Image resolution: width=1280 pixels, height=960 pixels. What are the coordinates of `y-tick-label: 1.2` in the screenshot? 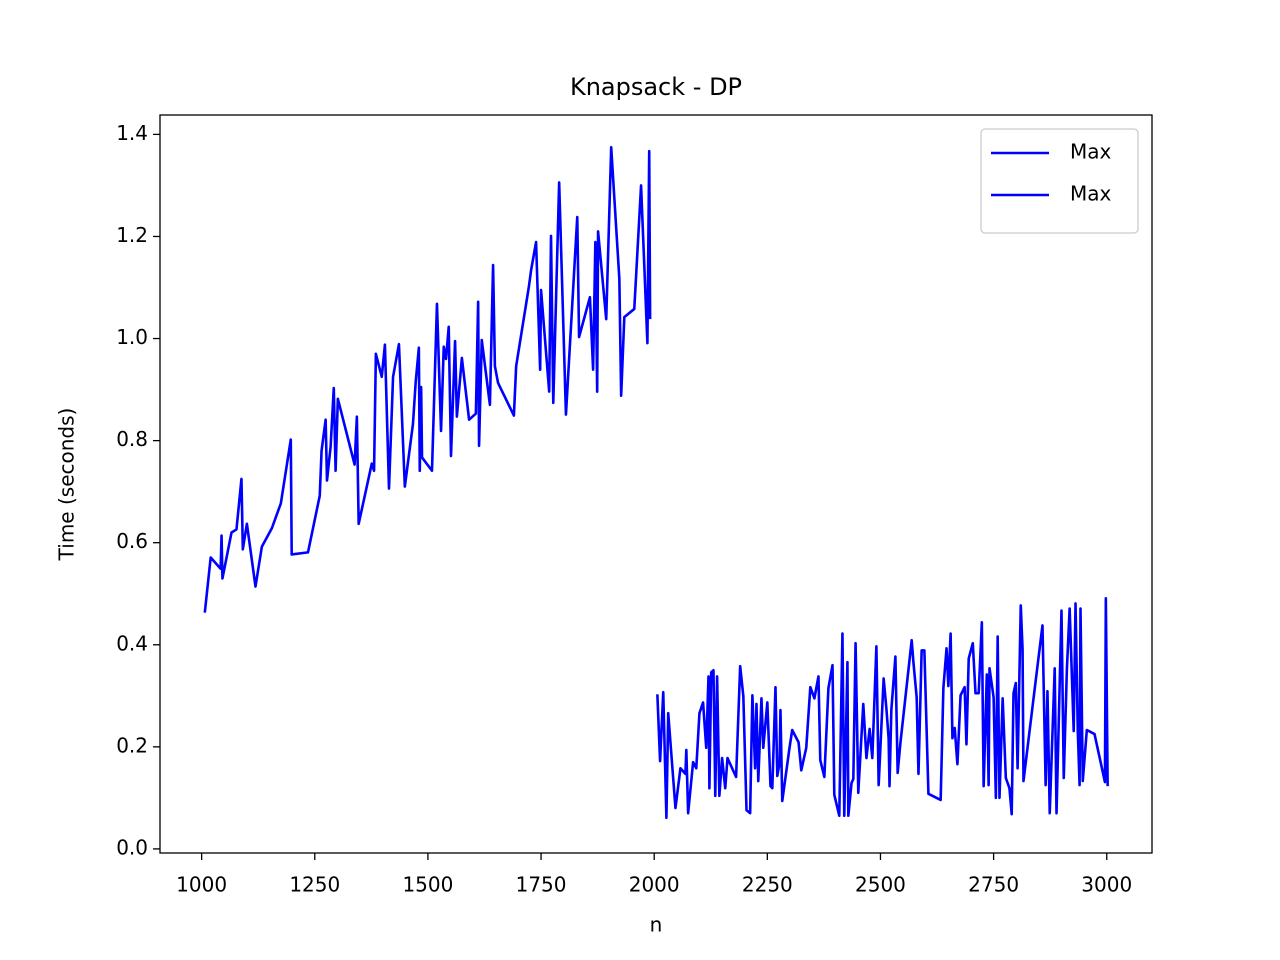 It's located at (132, 235).